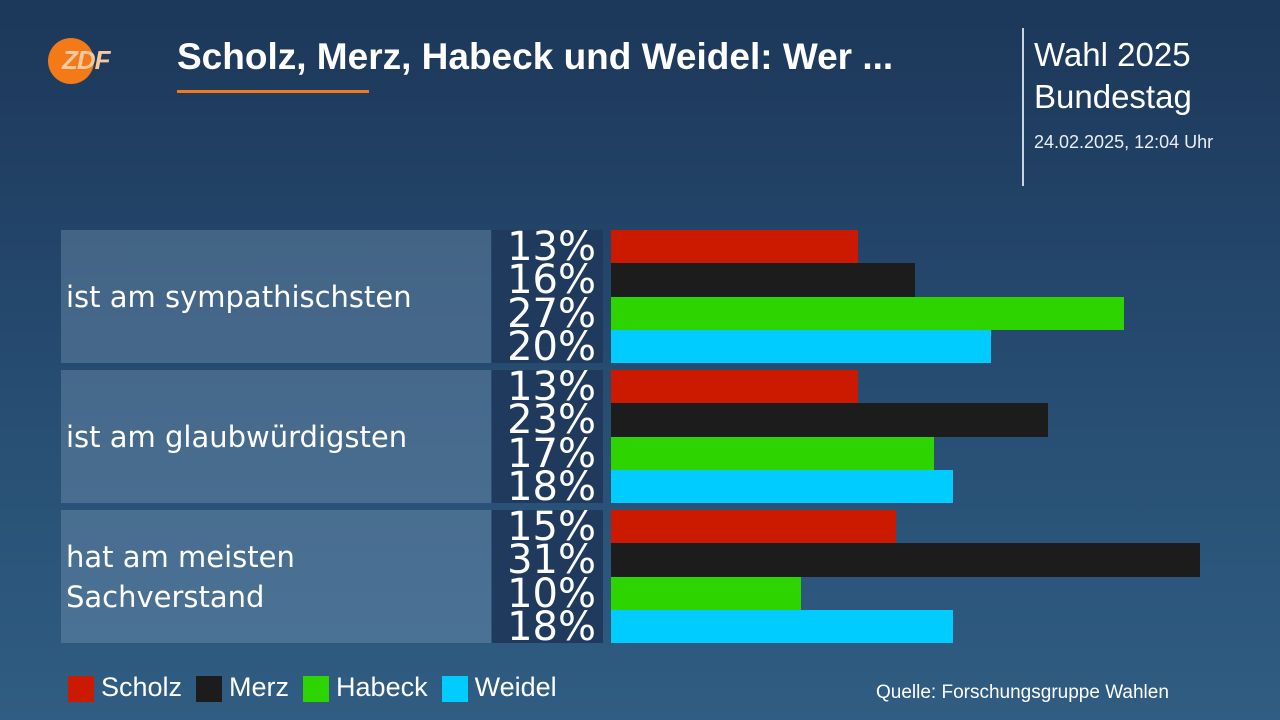 The height and width of the screenshot is (720, 1280). Describe the element at coordinates (551, 560) in the screenshot. I see `value-label: 31%` at that location.